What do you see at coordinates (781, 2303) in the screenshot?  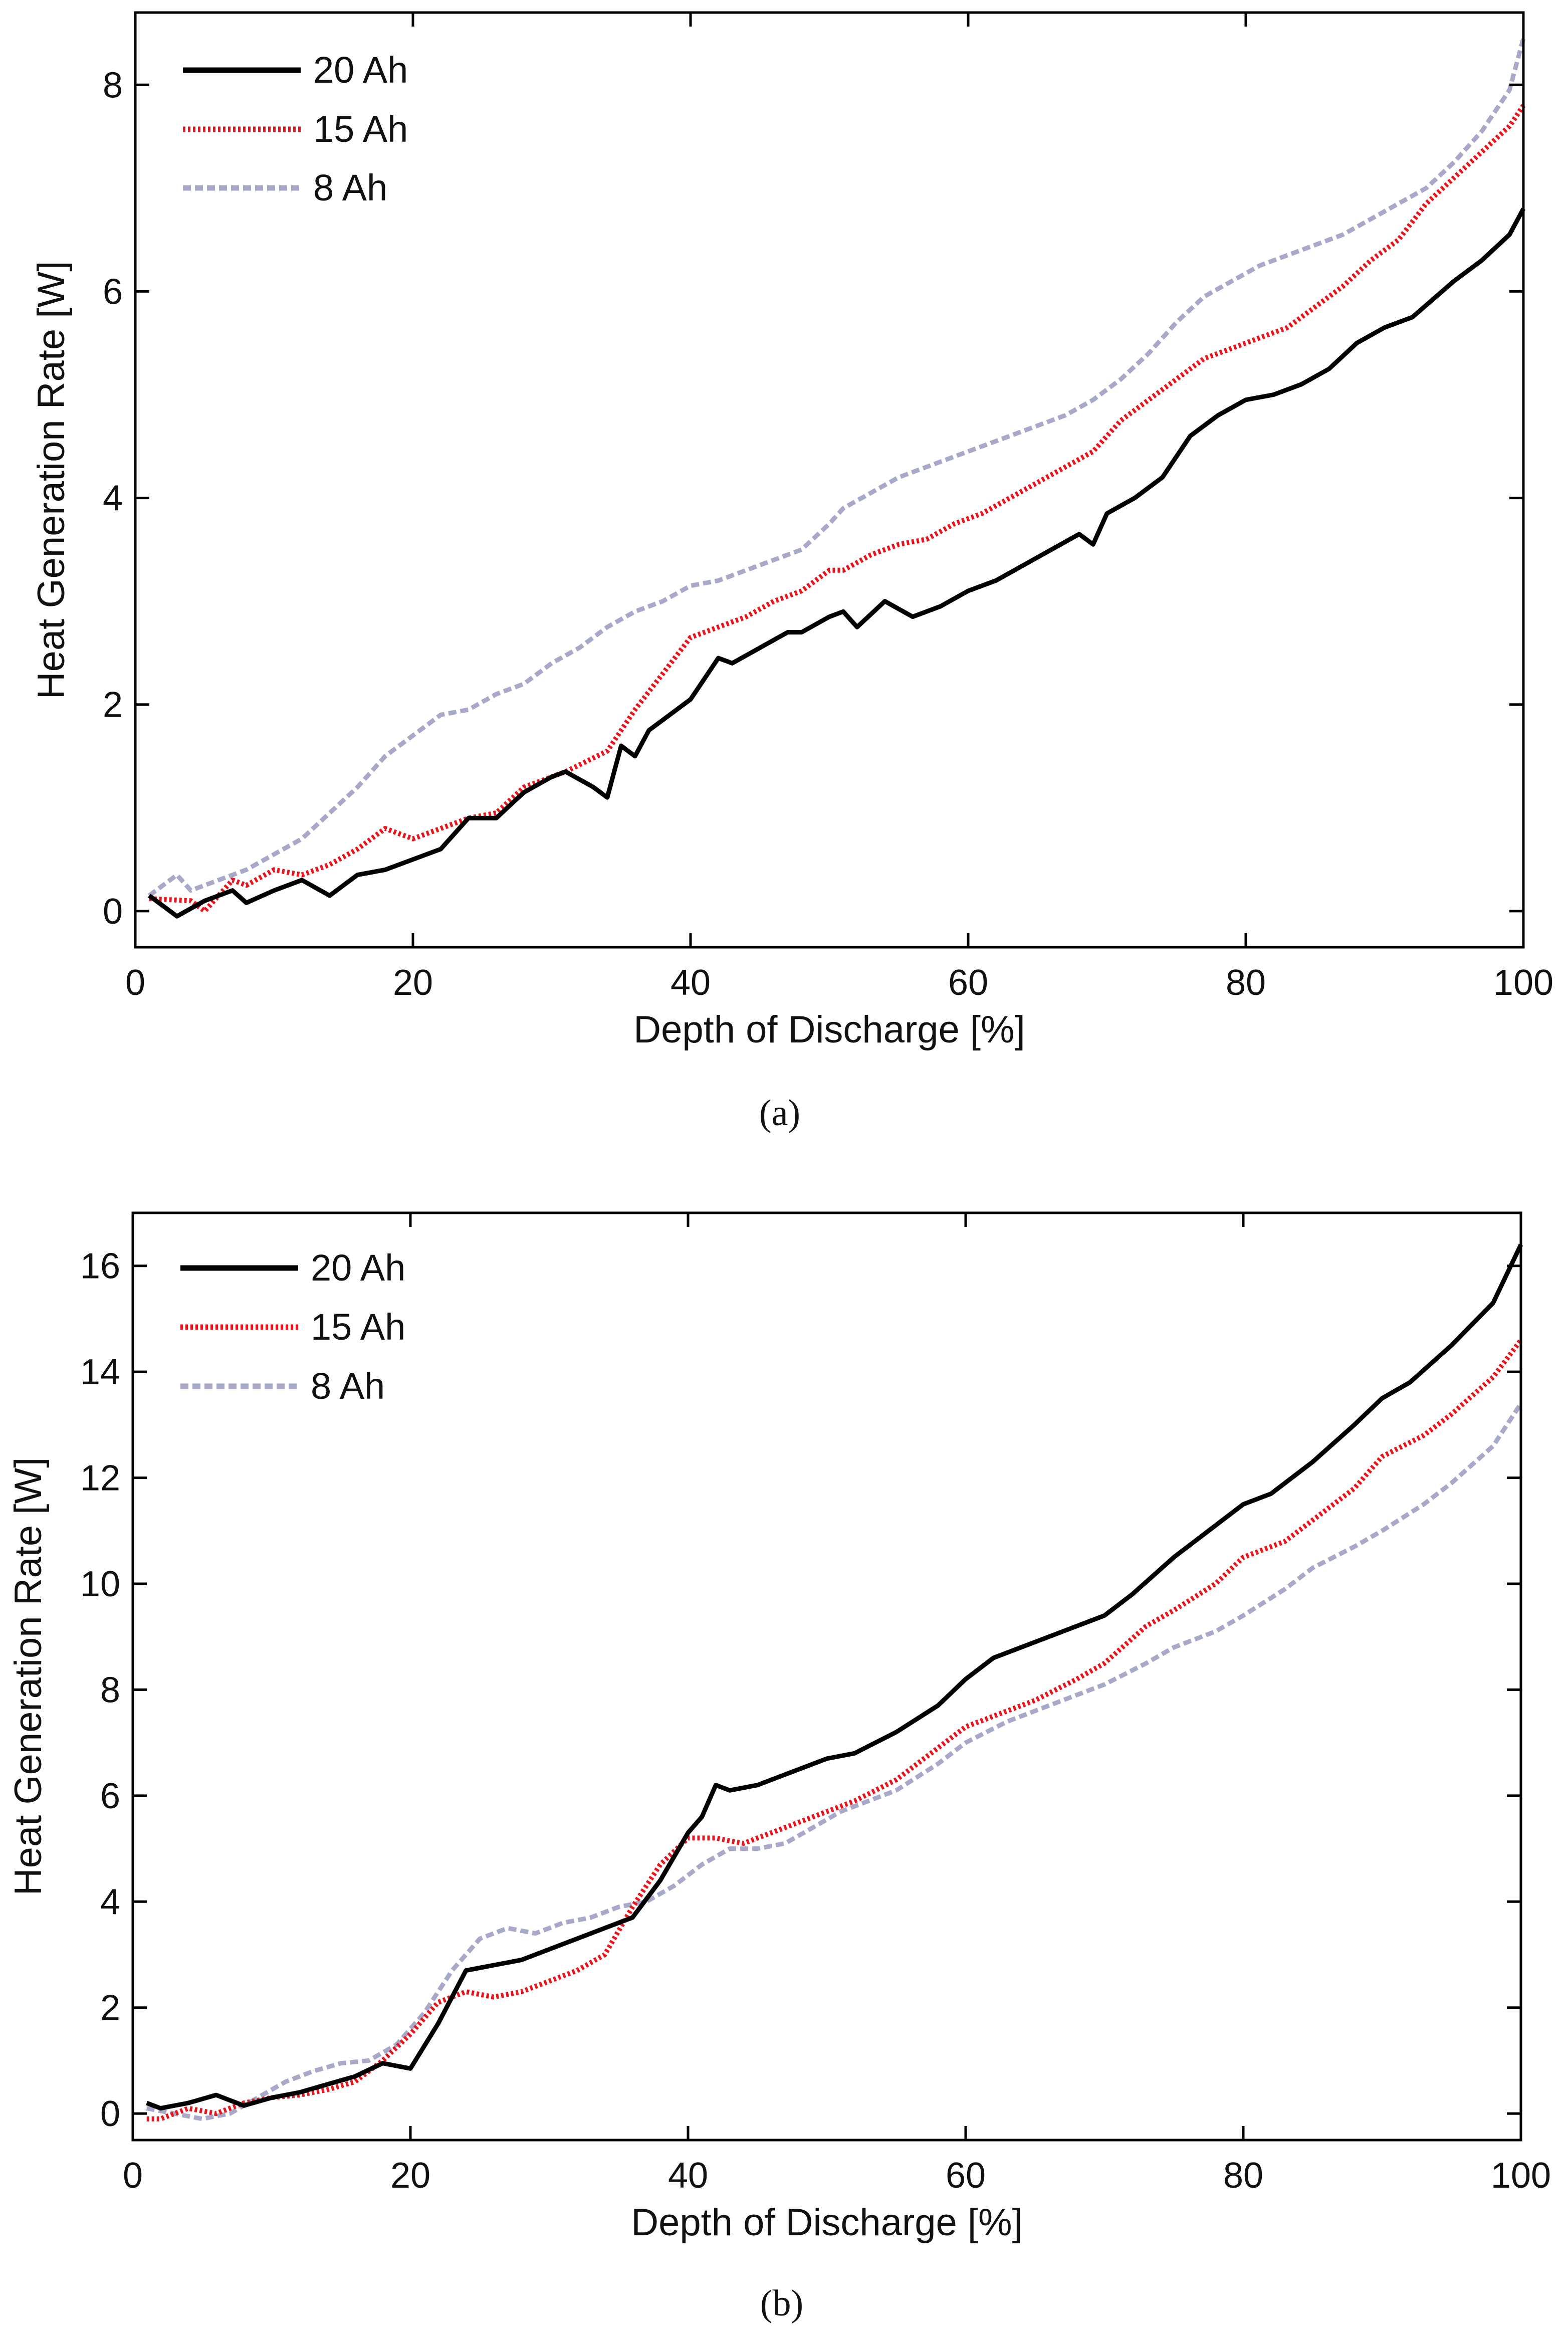 I see `caption-b: (b)` at bounding box center [781, 2303].